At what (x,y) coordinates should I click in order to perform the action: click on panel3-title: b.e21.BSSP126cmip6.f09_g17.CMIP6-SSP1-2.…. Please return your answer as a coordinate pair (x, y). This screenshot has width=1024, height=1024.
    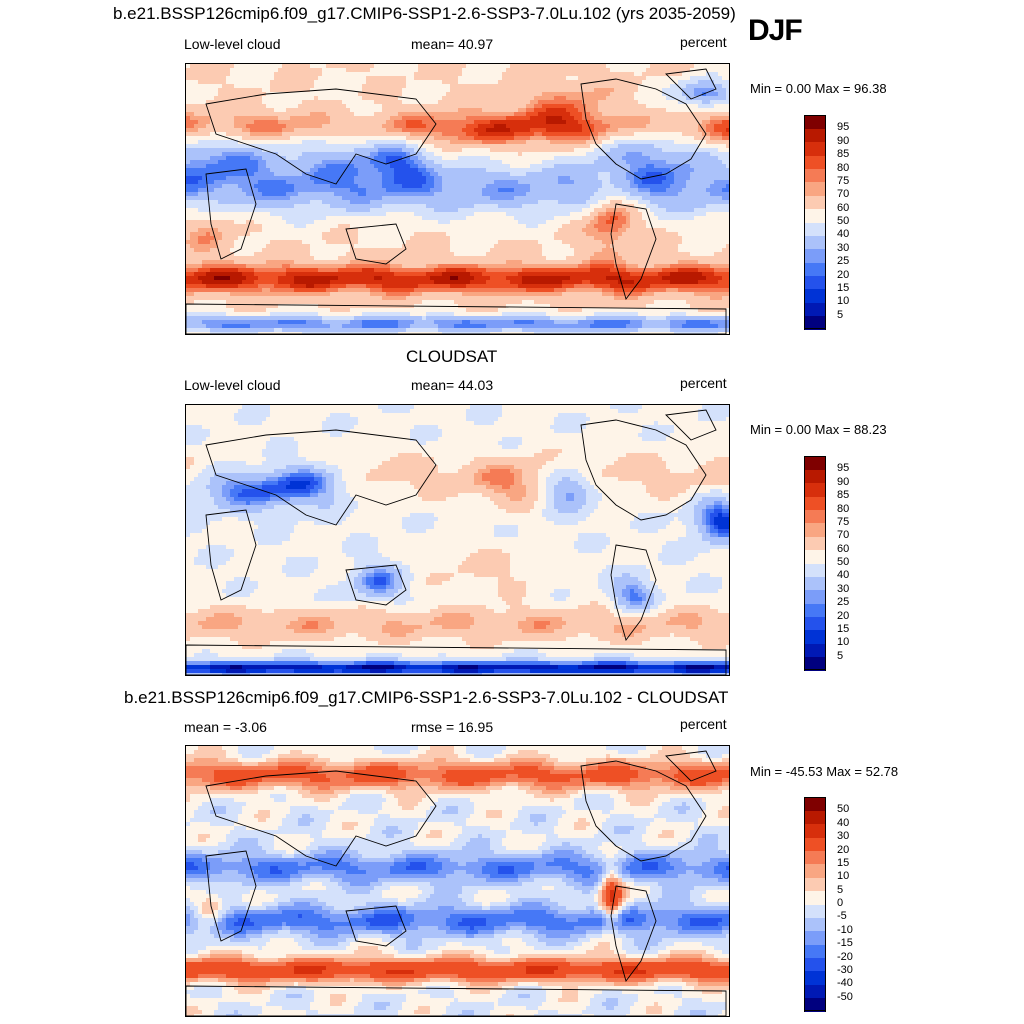
    Looking at the image, I should click on (426, 698).